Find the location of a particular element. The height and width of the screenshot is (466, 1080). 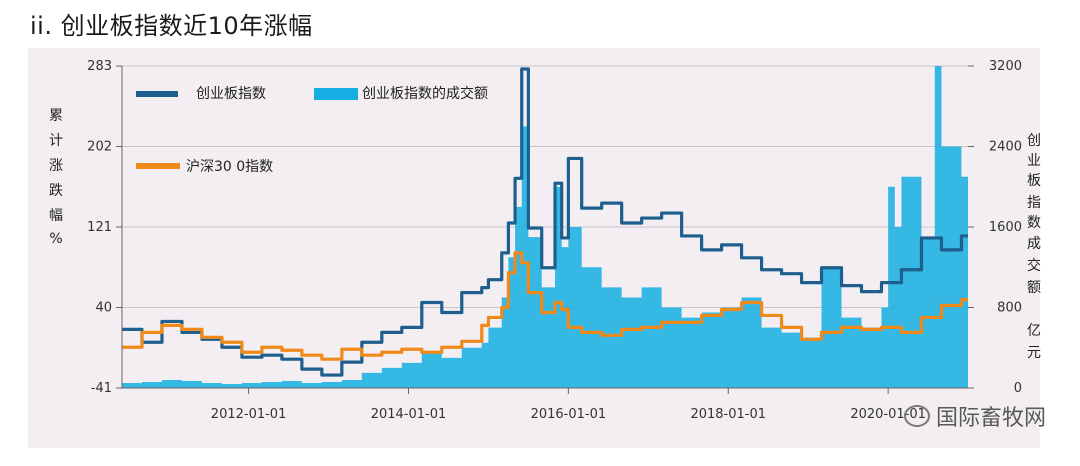

right-axis-label-char: 创 is located at coordinates (1034, 141).